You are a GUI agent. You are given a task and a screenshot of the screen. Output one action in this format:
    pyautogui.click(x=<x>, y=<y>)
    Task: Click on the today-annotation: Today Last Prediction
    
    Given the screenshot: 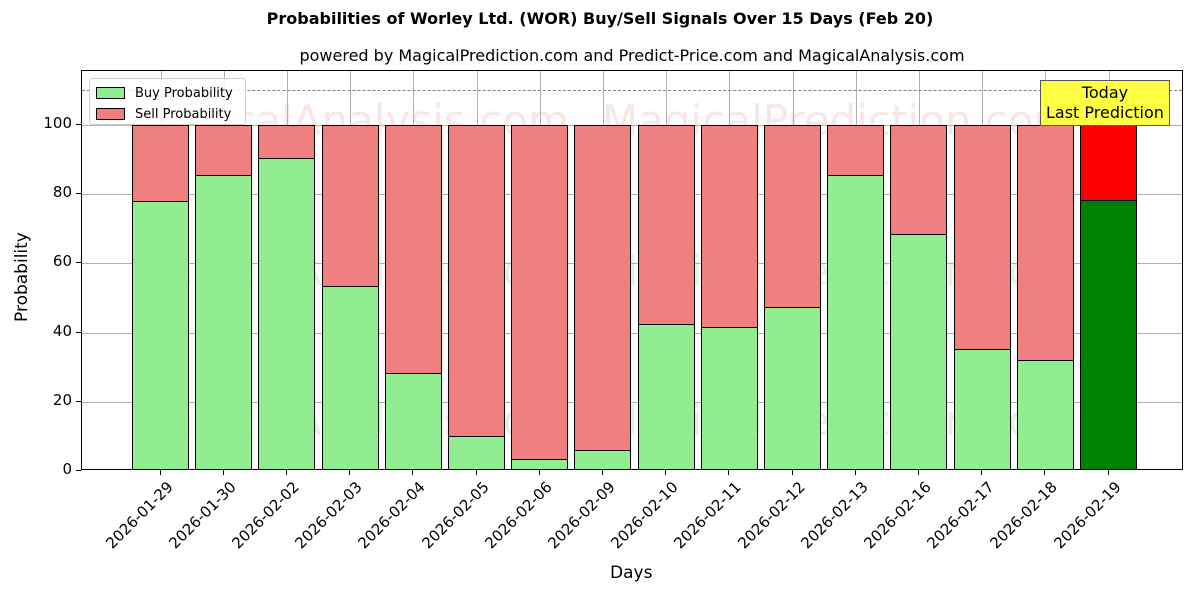 What is the action you would take?
    pyautogui.click(x=1105, y=103)
    